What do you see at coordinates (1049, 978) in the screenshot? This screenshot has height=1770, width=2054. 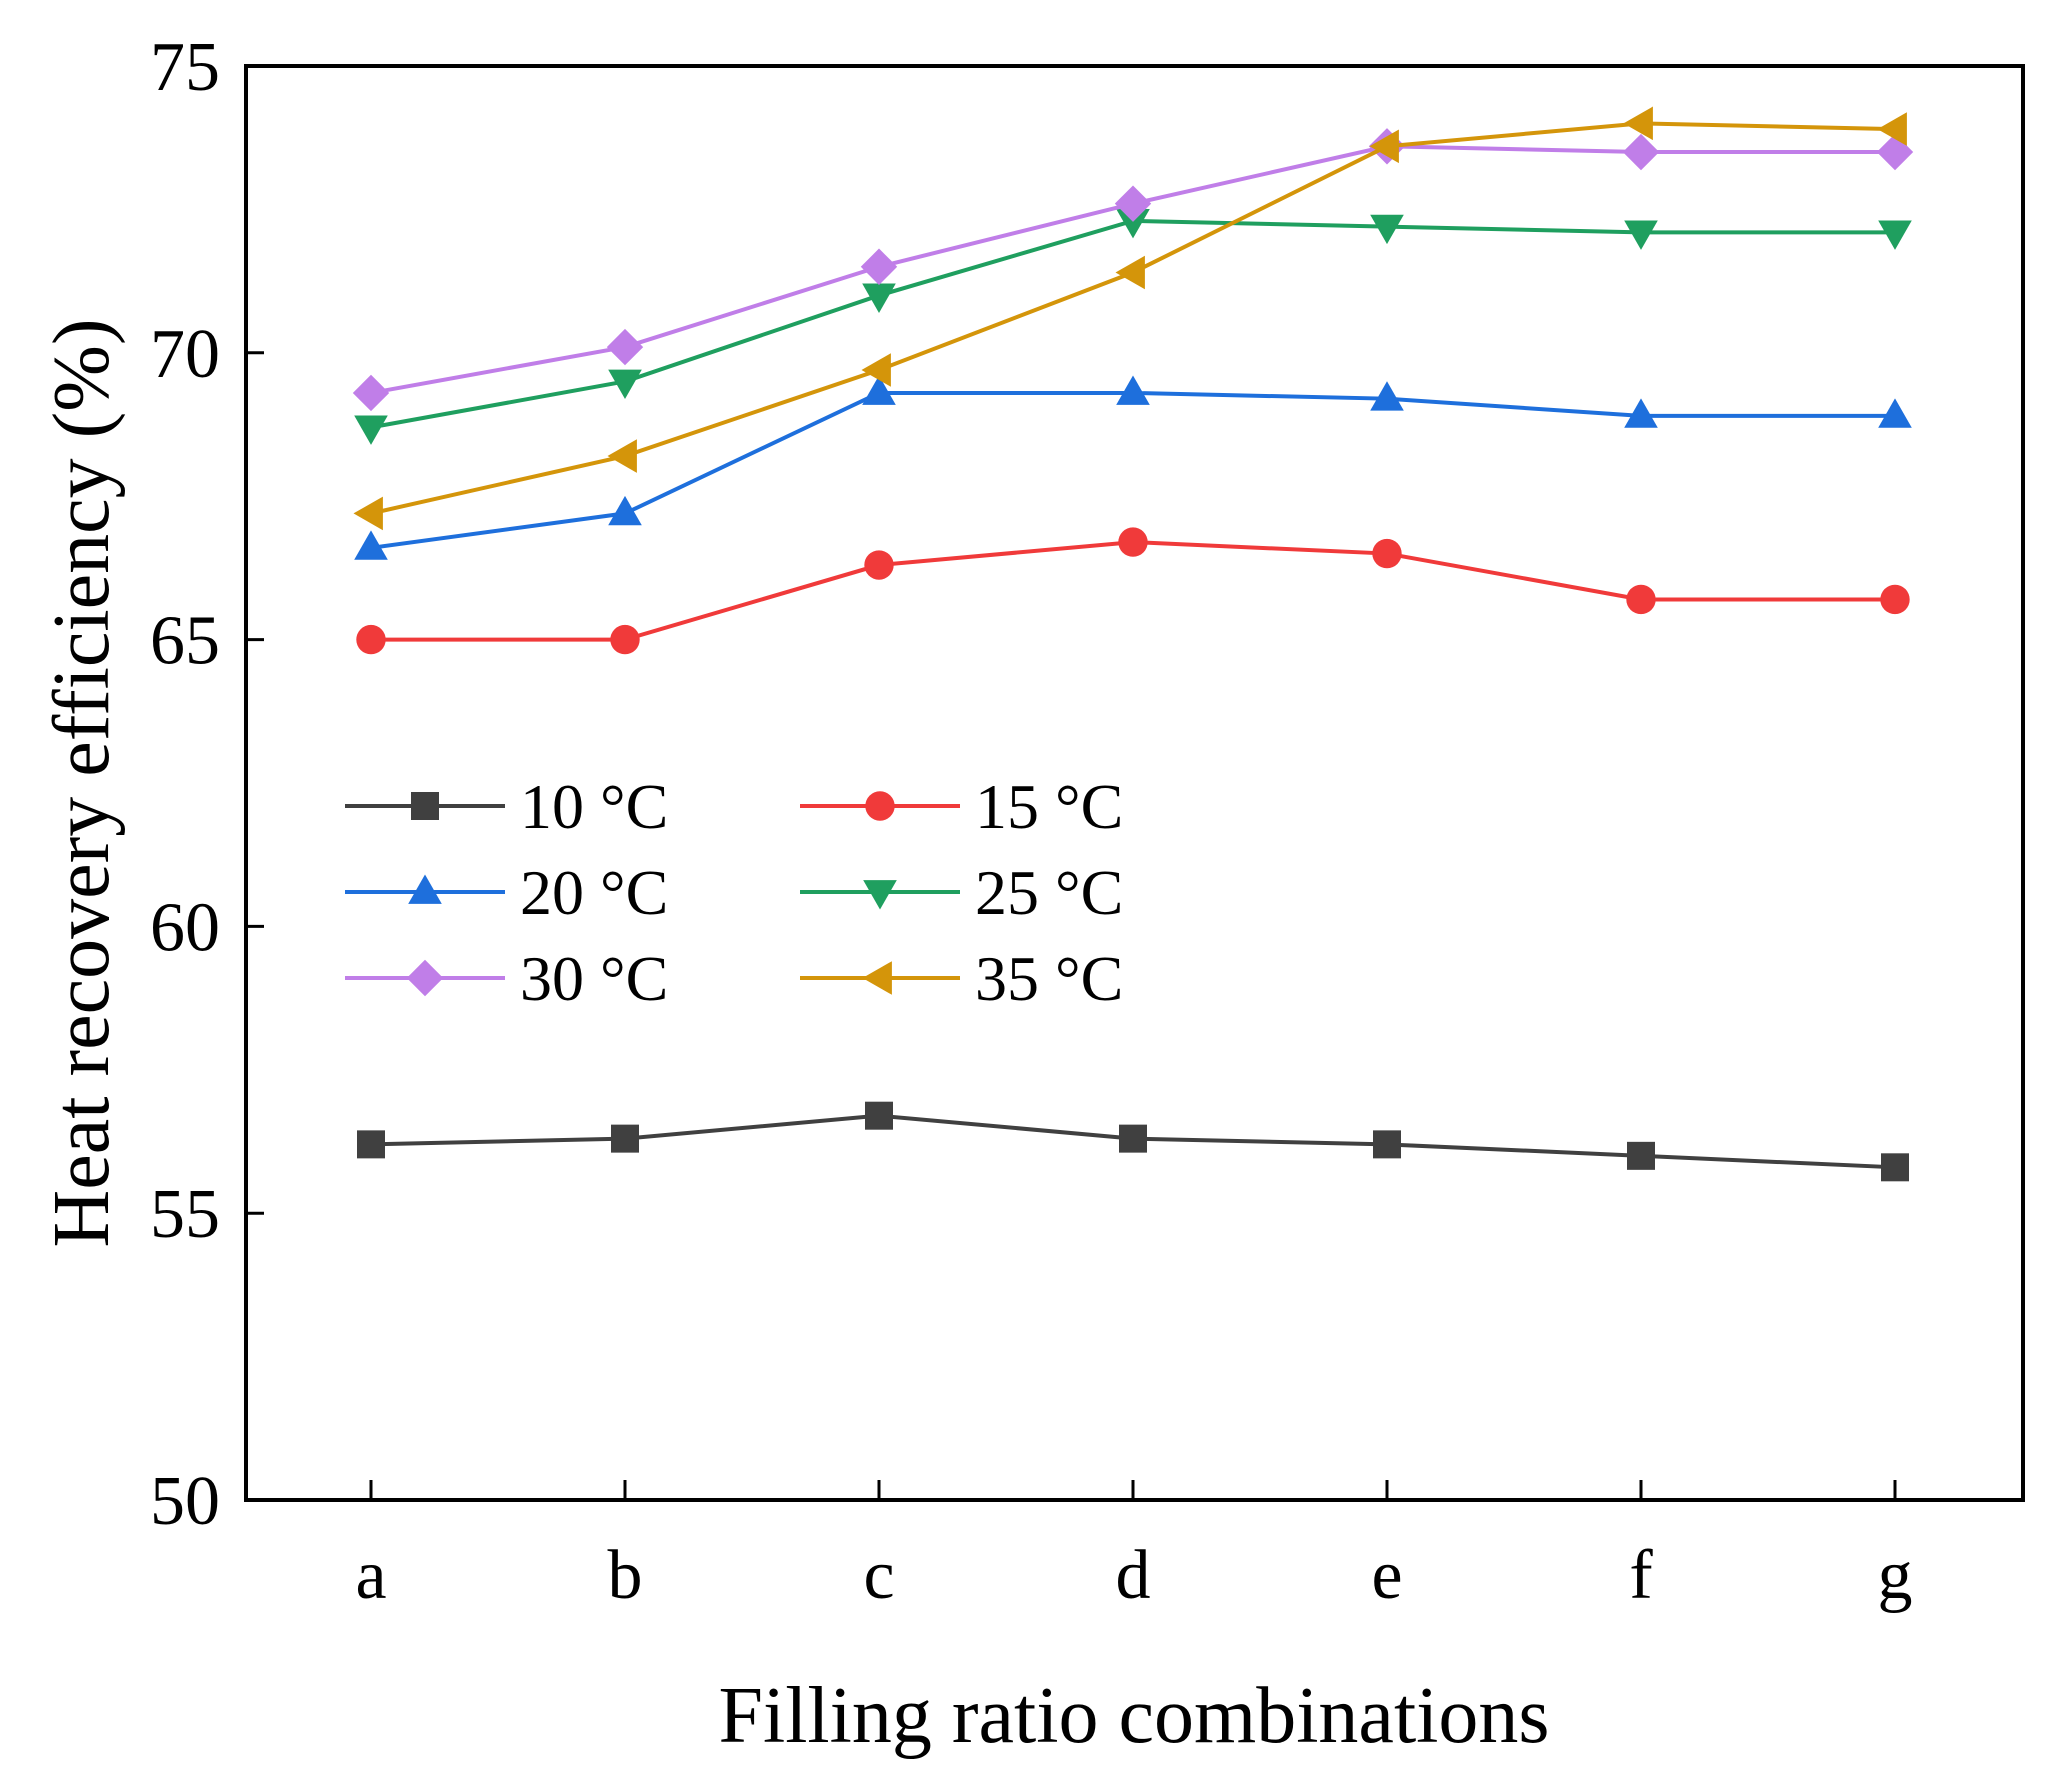 I see `legend-label: 35 °C` at bounding box center [1049, 978].